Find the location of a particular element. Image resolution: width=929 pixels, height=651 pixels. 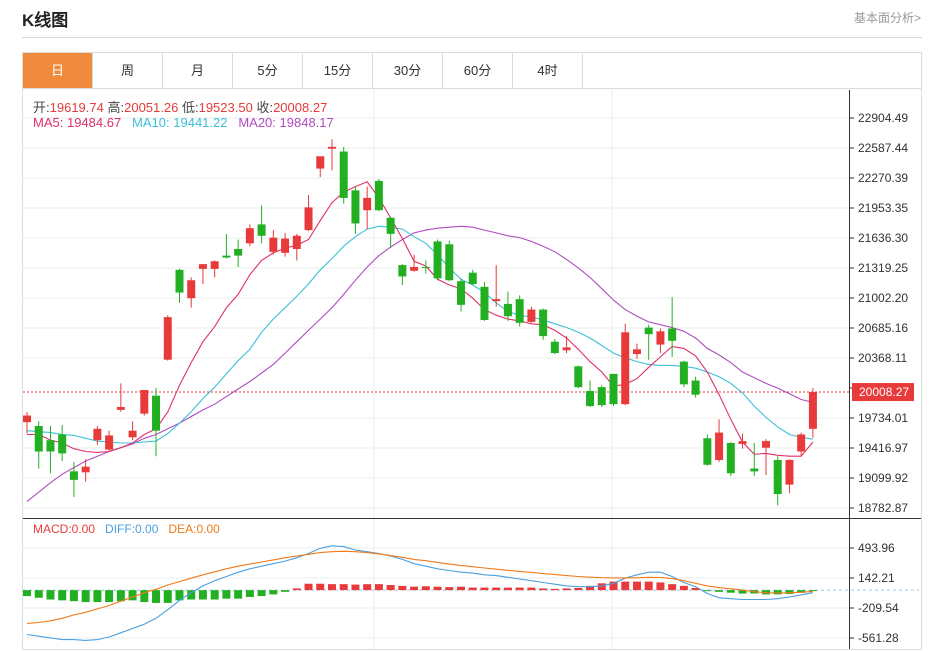

dea-value: 0.00 is located at coordinates (208, 529).